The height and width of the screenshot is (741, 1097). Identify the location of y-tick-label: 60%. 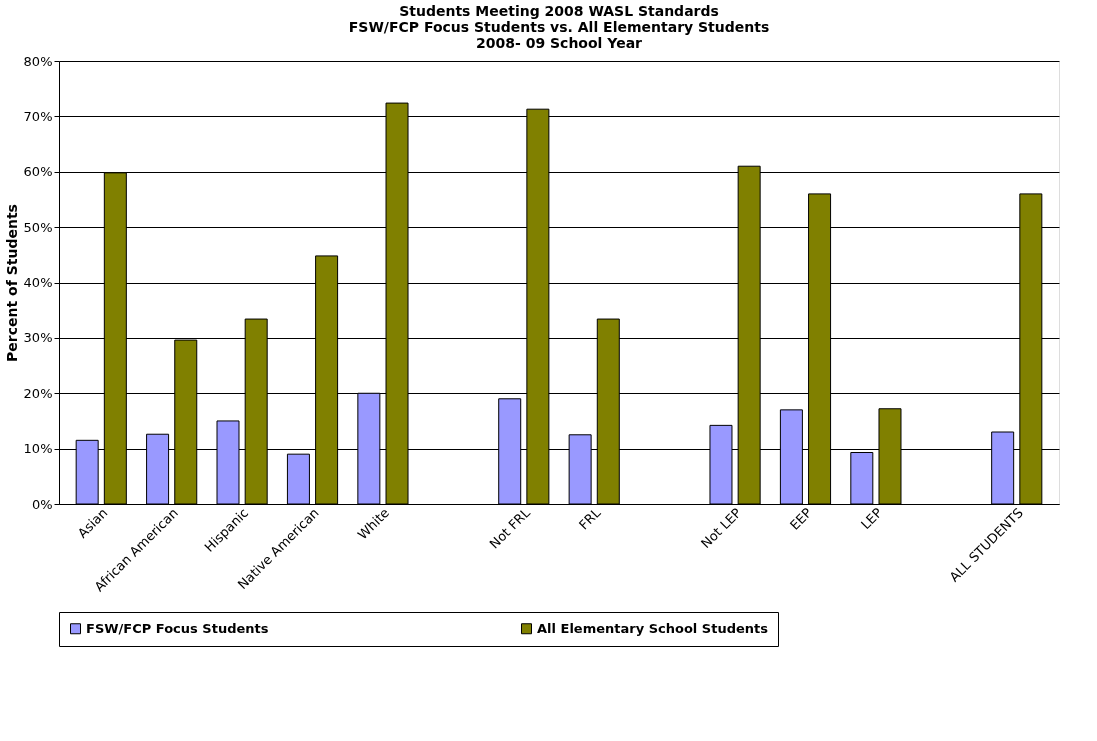
(38, 172).